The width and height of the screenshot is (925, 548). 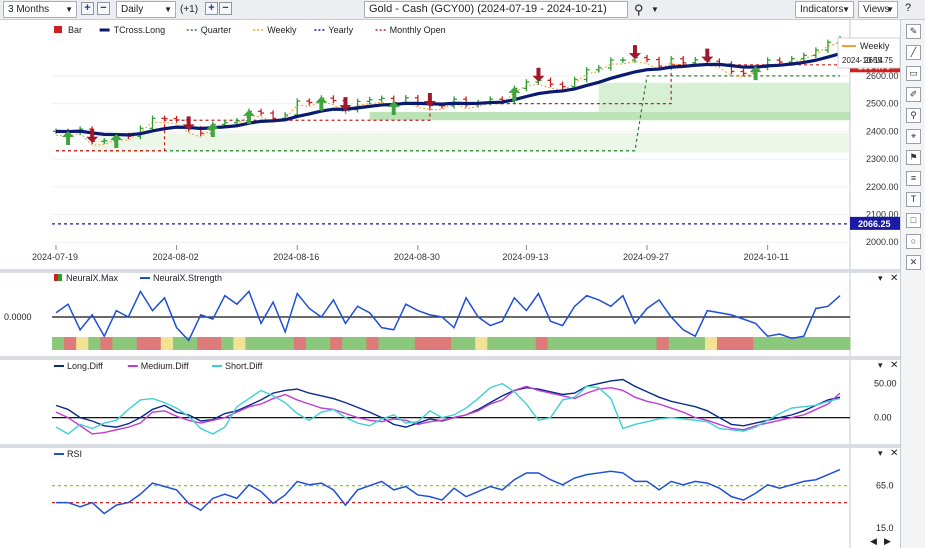 I want to click on diff-series-line, so click(x=448, y=403).